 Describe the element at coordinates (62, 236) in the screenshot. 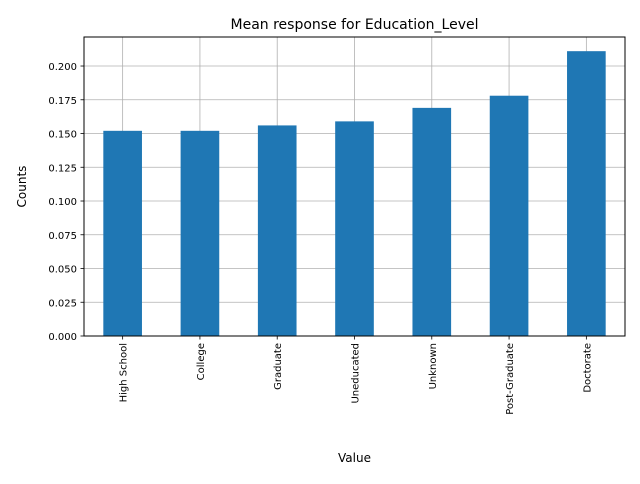

I see `y-tick-label: 0.075` at that location.